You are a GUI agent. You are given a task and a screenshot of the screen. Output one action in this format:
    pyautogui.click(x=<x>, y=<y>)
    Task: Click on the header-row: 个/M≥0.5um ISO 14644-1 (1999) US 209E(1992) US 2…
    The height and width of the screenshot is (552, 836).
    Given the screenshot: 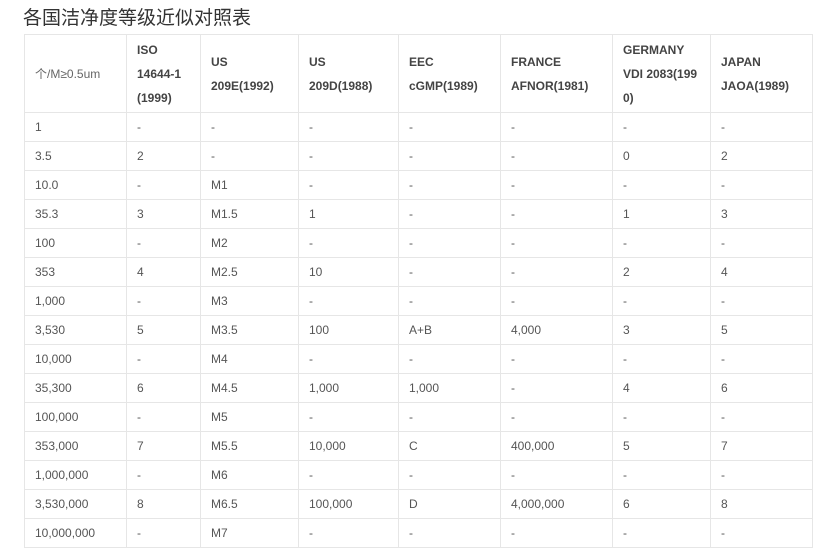 What is the action you would take?
    pyautogui.click(x=418, y=73)
    